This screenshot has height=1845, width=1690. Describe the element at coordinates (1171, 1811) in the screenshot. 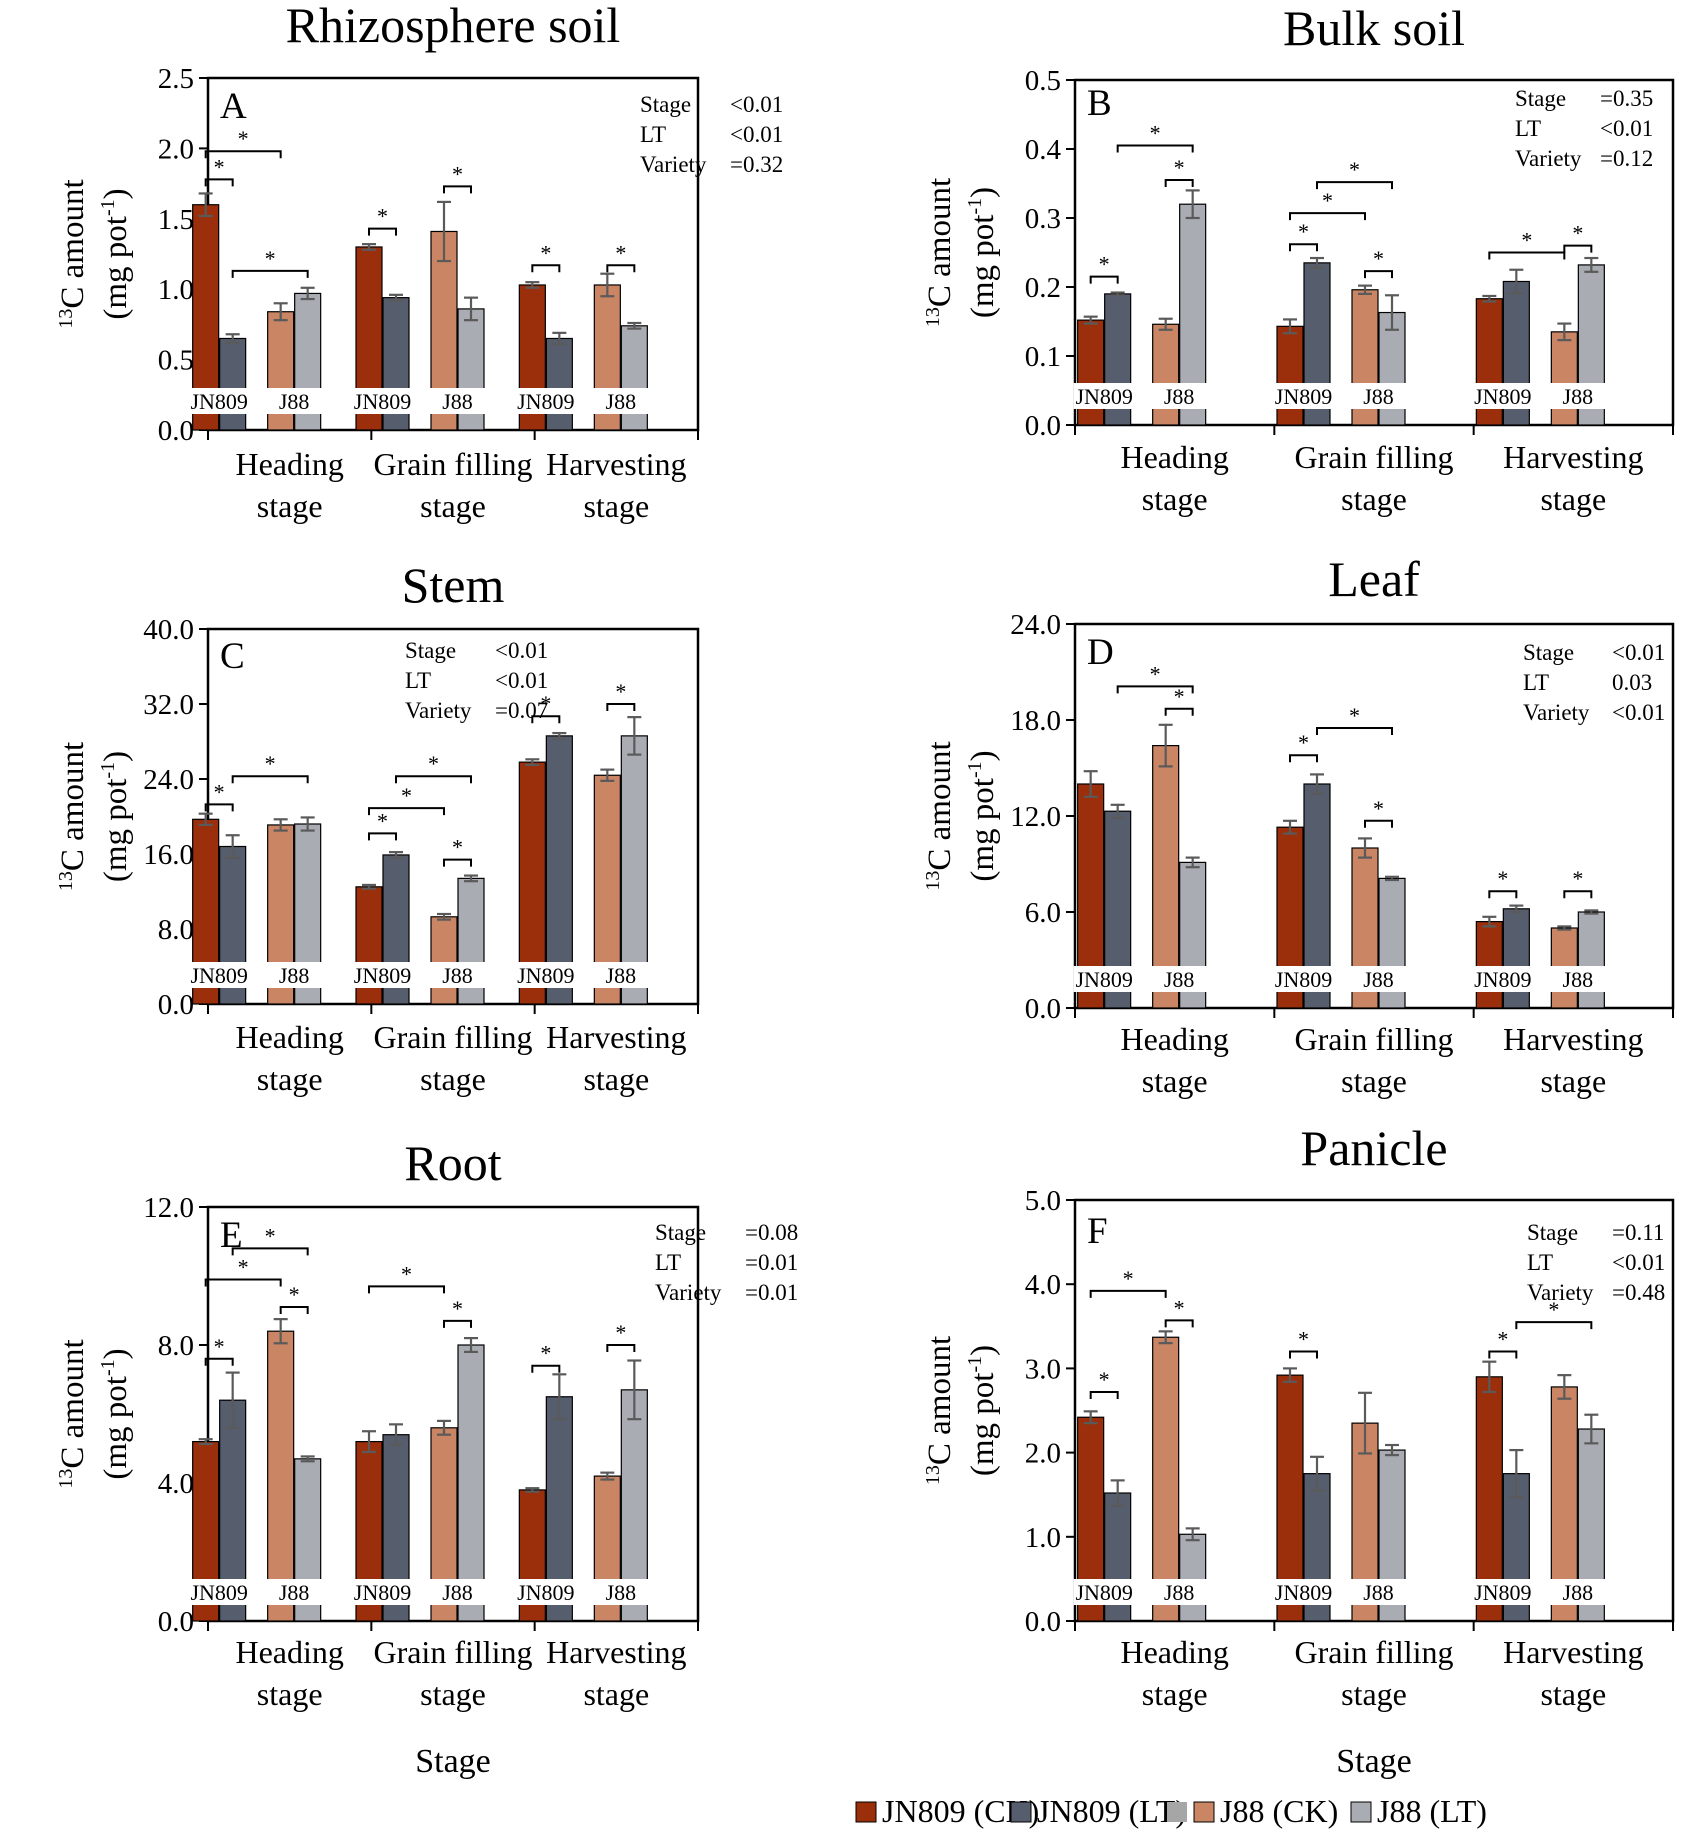

I see `legend: JN809 (CK)JN809 (LT) J88 (CK) J88 (LT)` at that location.